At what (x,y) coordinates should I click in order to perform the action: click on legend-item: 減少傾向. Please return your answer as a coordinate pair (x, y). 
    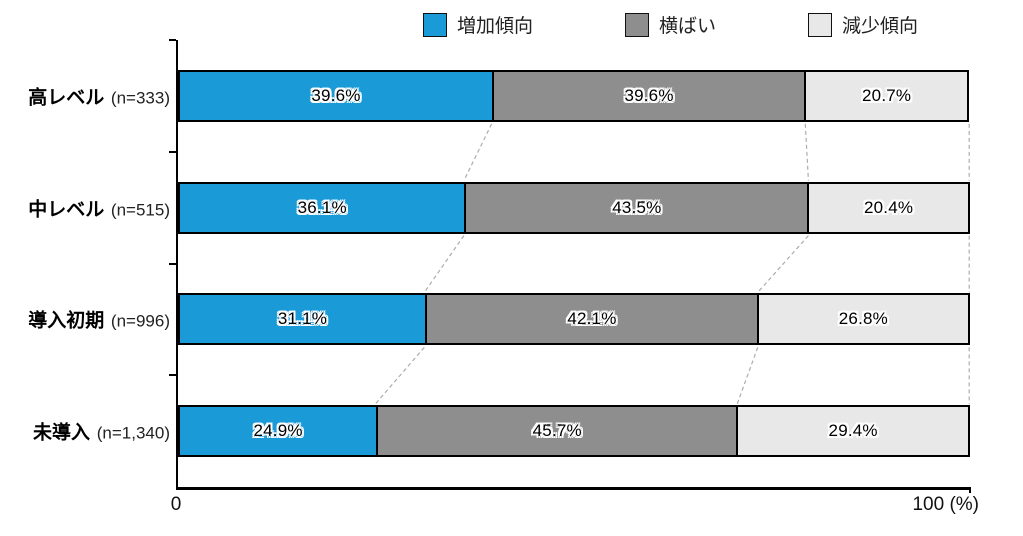
    Looking at the image, I should click on (863, 24).